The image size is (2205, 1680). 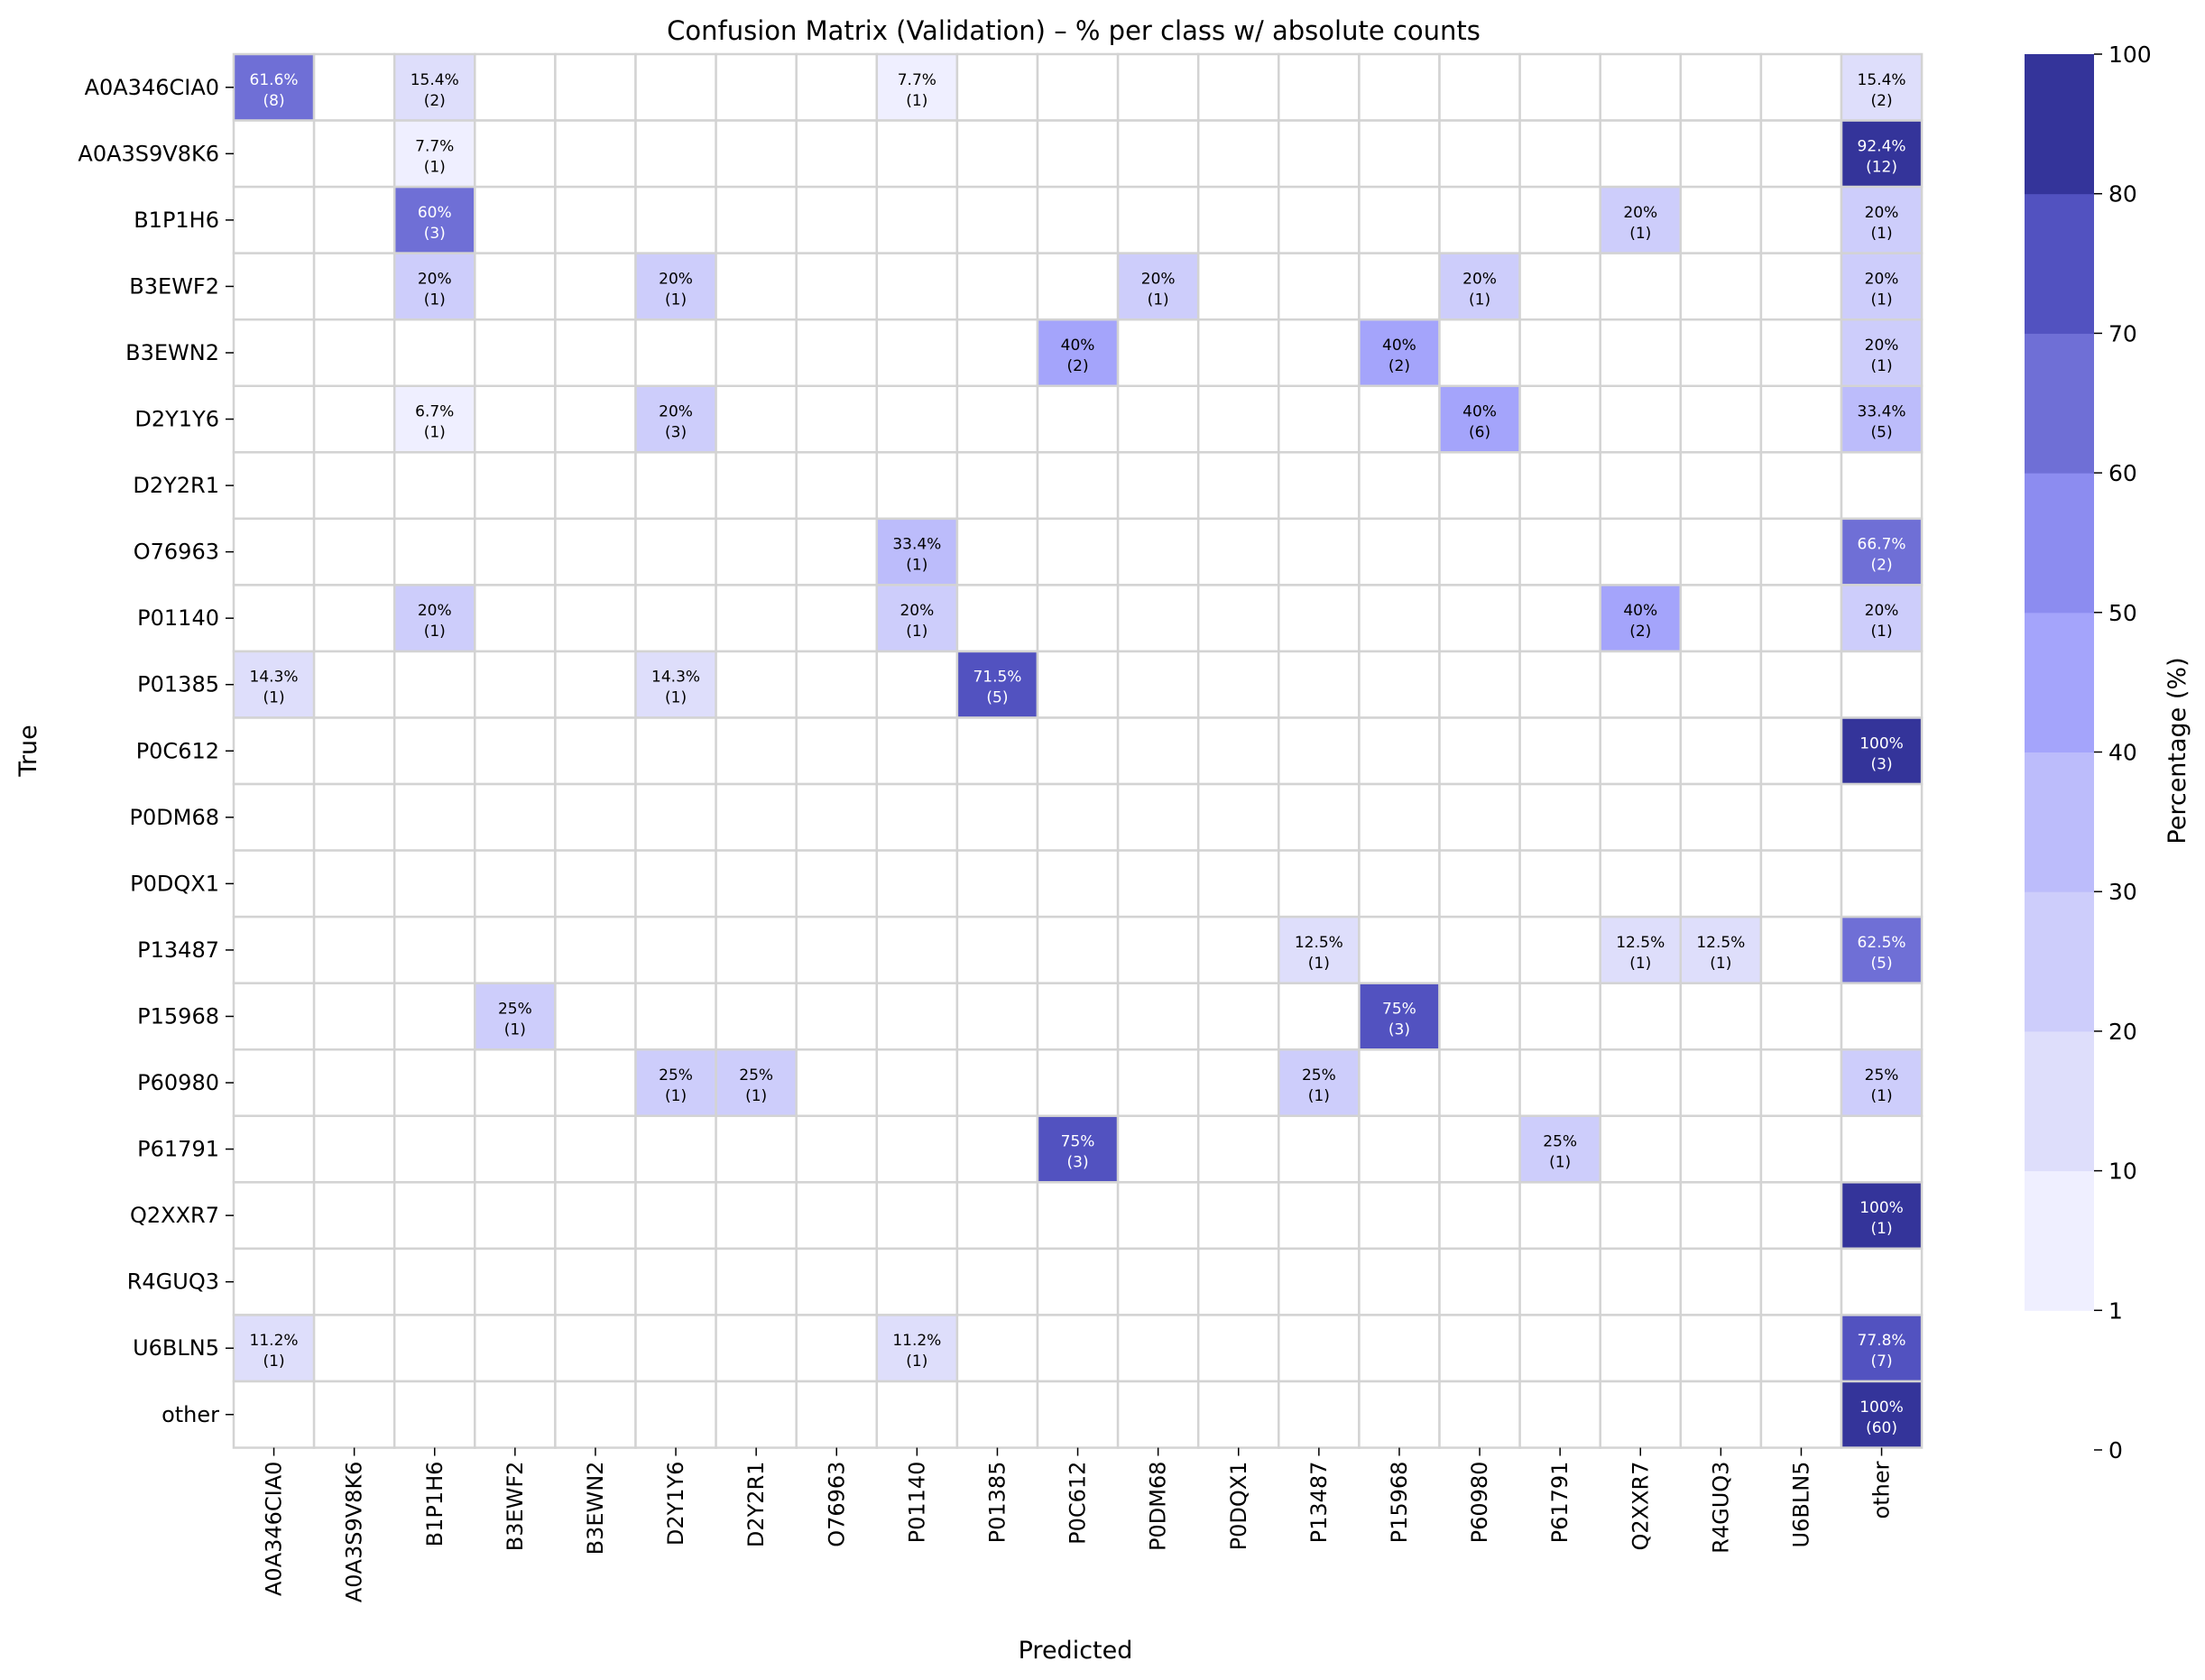 I want to click on heatmap-cell-d2y2r1-p0c612, so click(x=1078, y=486).